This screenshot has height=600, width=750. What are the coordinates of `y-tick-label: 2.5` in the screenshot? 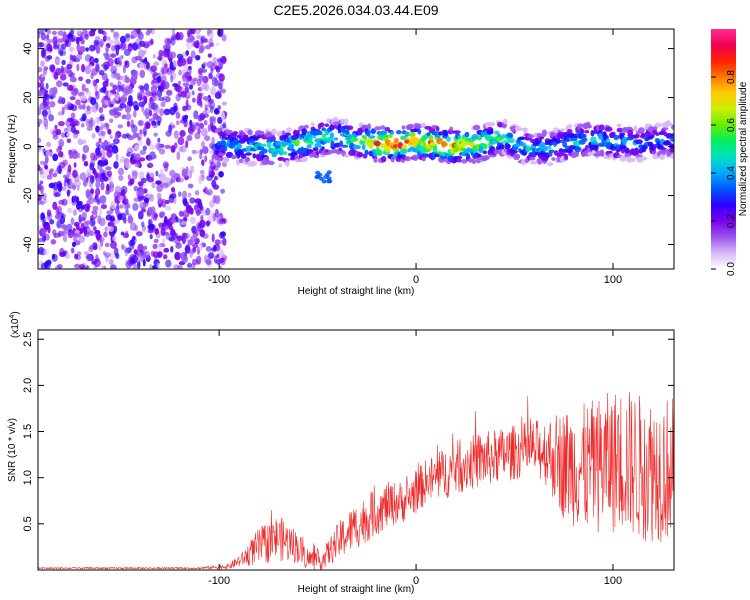 It's located at (28, 339).